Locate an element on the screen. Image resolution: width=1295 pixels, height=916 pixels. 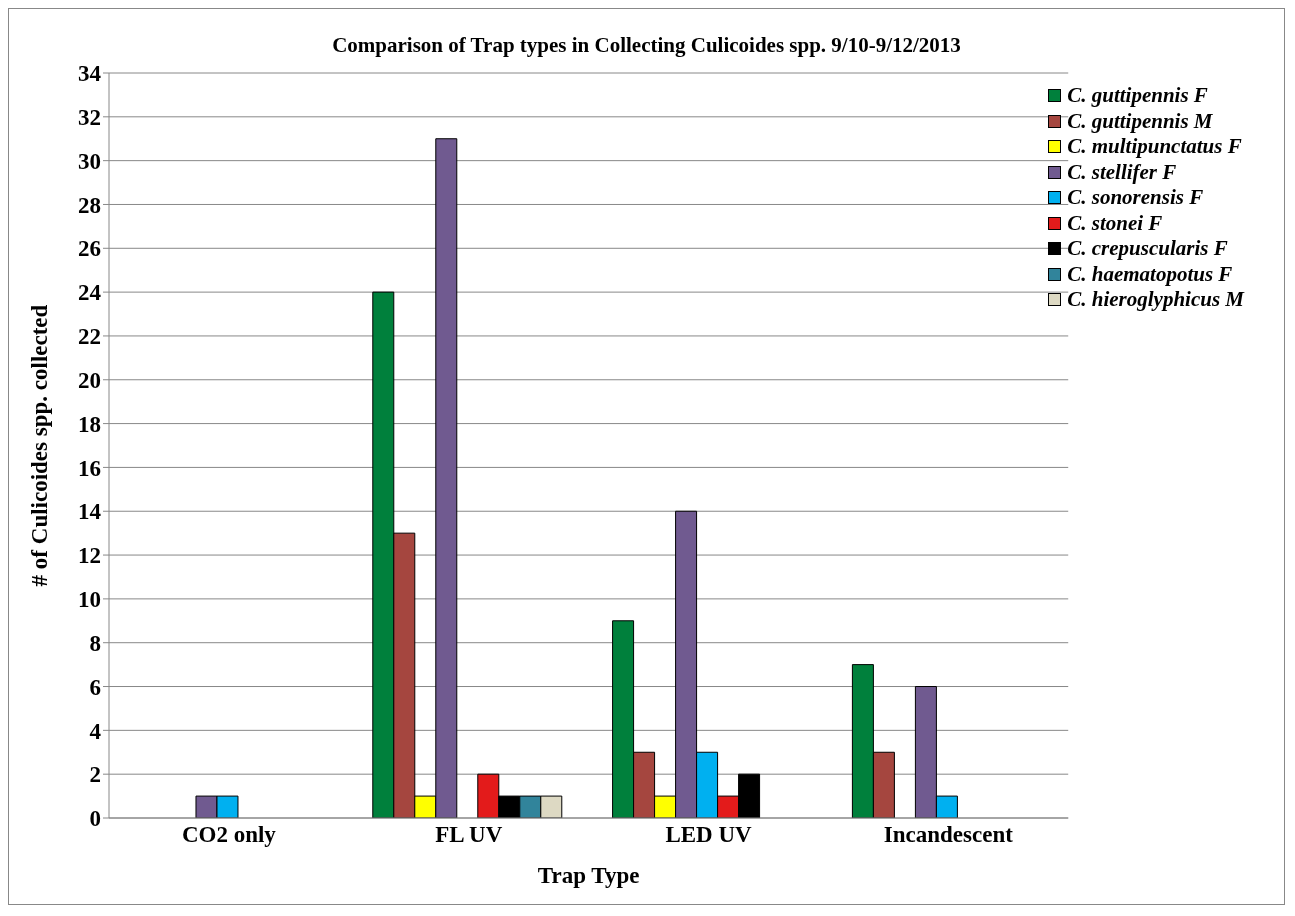
x-tick-label: FL UV is located at coordinates (469, 835).